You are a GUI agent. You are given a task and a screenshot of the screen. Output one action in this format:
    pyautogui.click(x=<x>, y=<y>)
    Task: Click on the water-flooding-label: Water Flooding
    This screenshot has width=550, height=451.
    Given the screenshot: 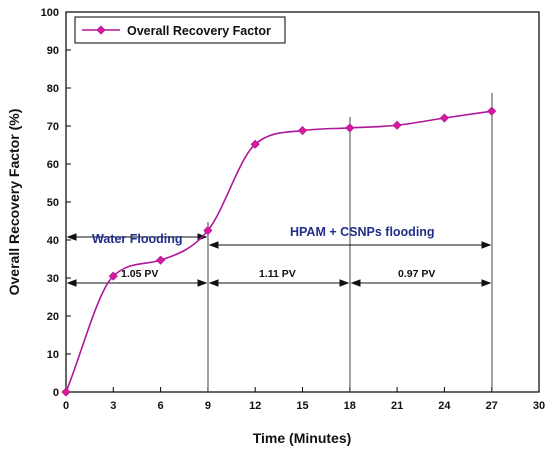 What is the action you would take?
    pyautogui.click(x=137, y=239)
    